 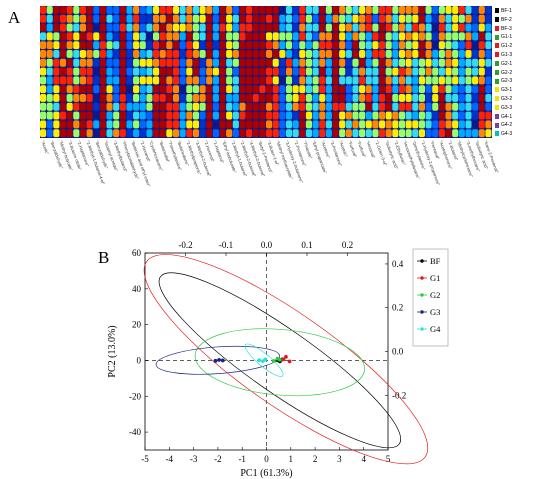 I want to click on x-tick-label: 2, so click(x=315, y=459).